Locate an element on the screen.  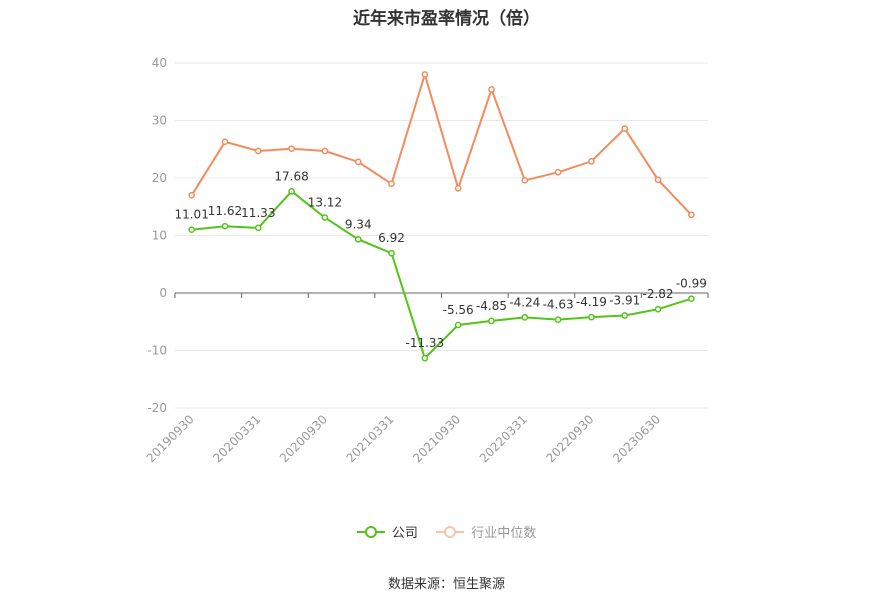
data-label: 9.34 is located at coordinates (358, 224).